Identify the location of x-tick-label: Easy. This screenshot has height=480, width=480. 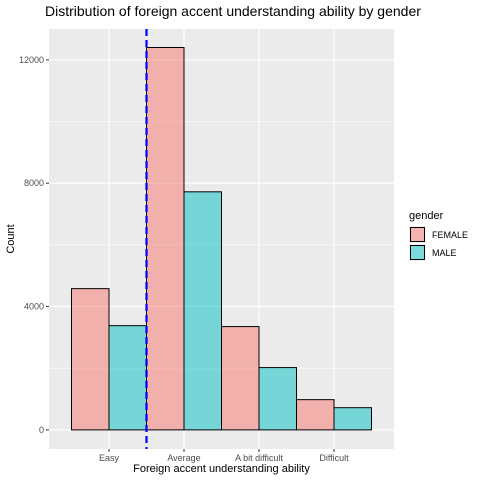
(109, 458).